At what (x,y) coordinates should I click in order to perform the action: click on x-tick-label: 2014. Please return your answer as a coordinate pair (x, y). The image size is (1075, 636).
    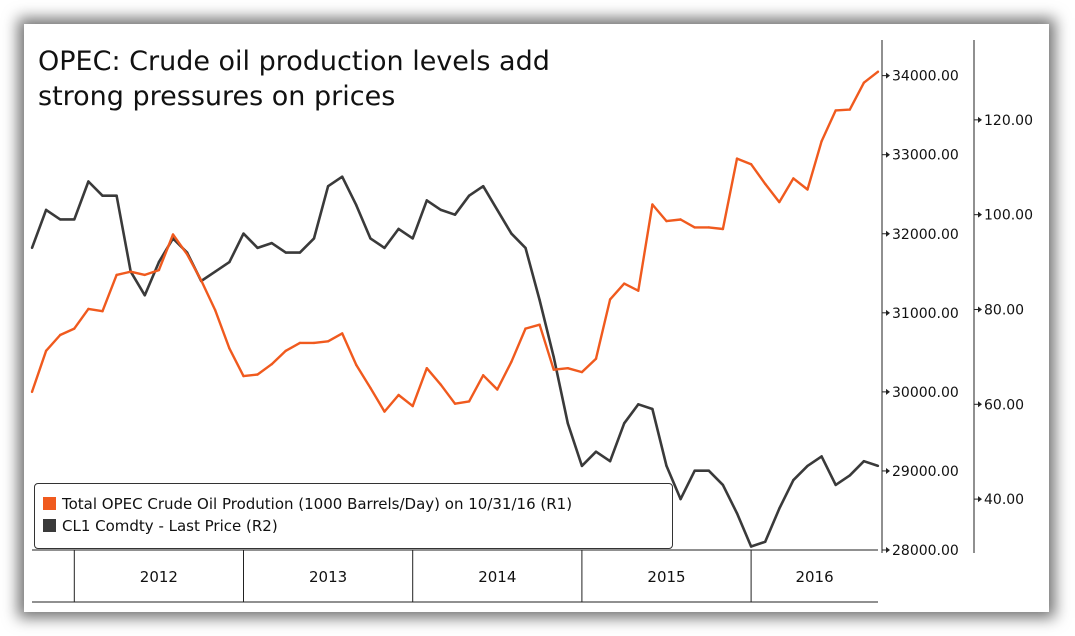
    Looking at the image, I should click on (497, 577).